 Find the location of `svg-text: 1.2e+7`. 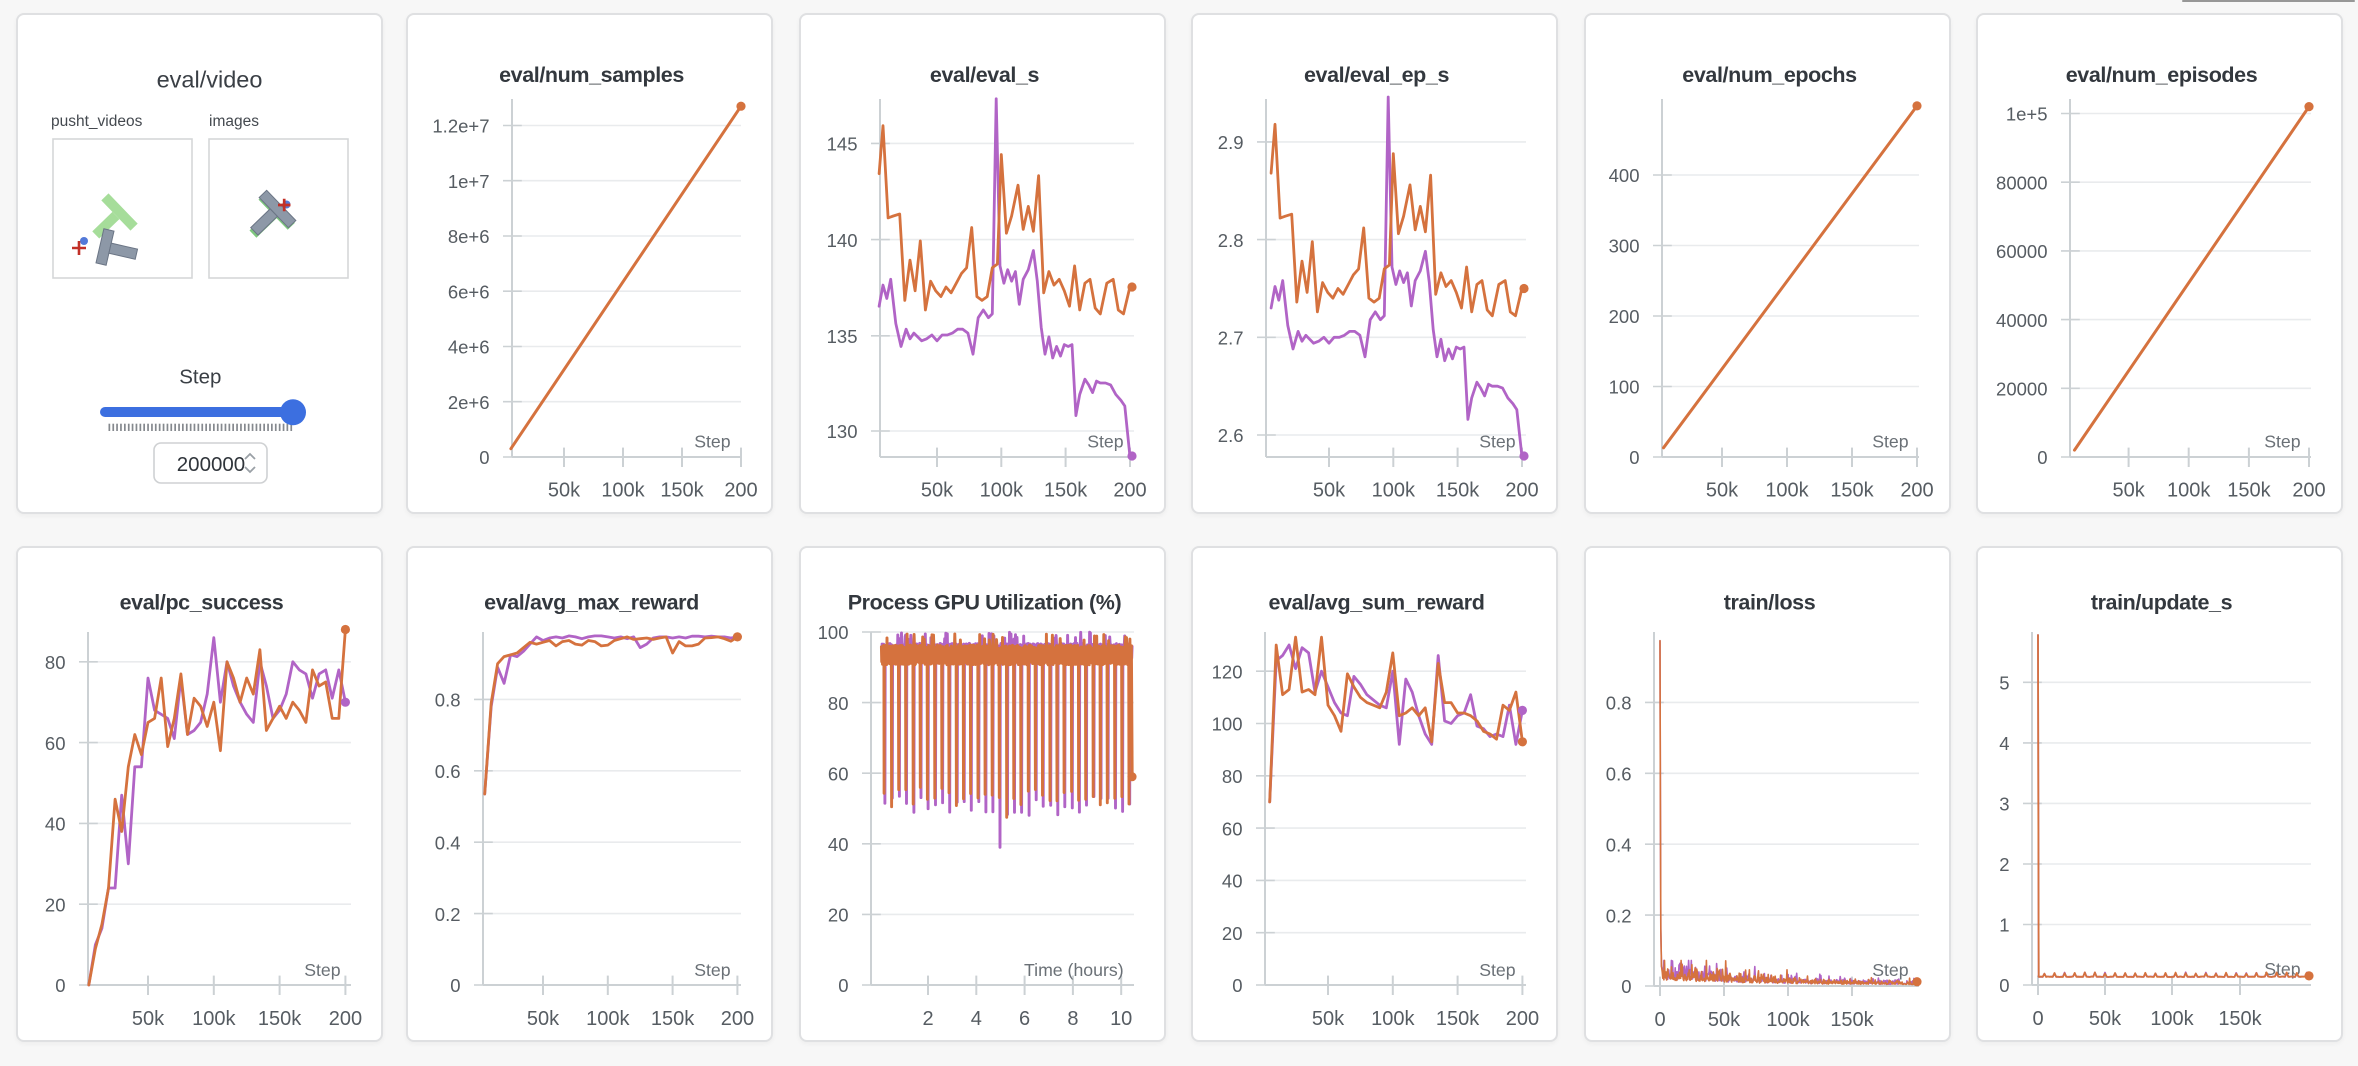

svg-text: 1.2e+7 is located at coordinates (460, 126).